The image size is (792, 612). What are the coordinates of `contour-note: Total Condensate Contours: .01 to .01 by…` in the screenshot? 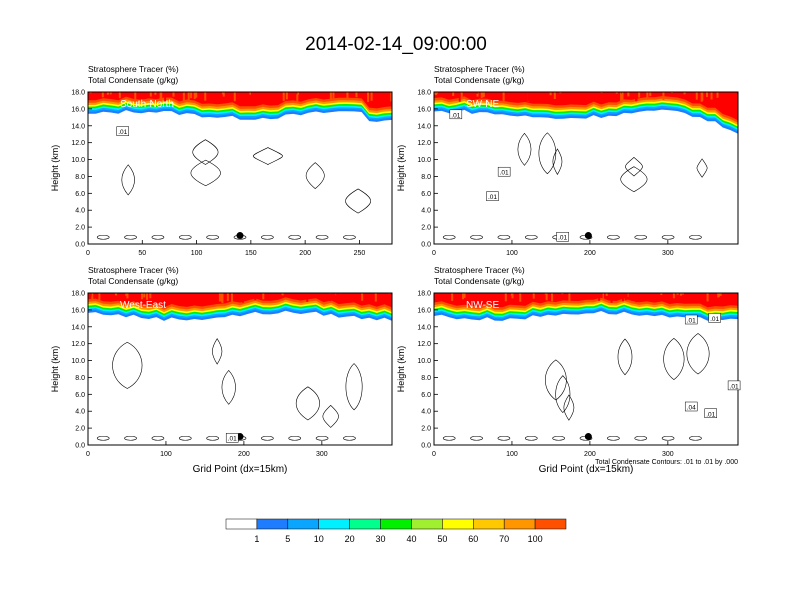 It's located at (666, 462).